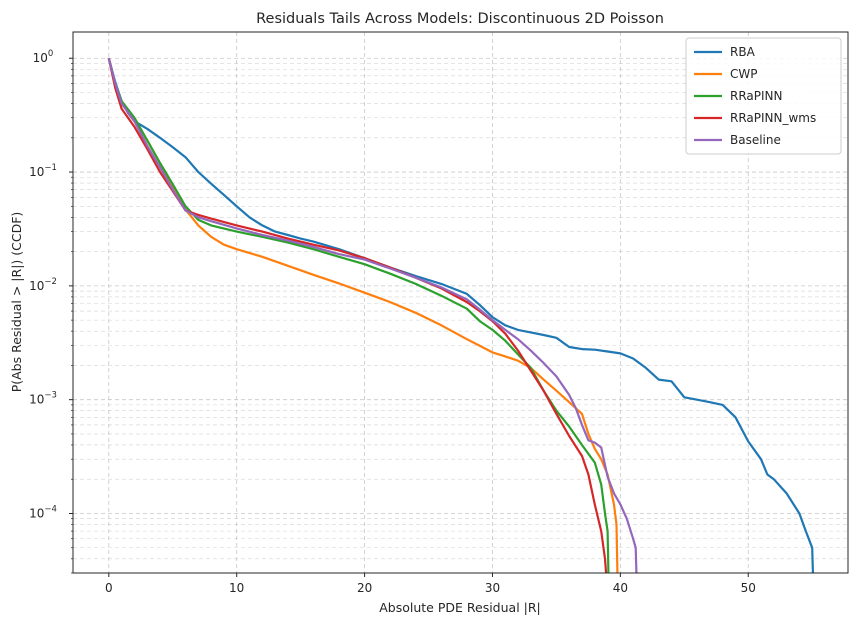  Describe the element at coordinates (50, 396) in the screenshot. I see `y-tick-exponent: −3` at that location.